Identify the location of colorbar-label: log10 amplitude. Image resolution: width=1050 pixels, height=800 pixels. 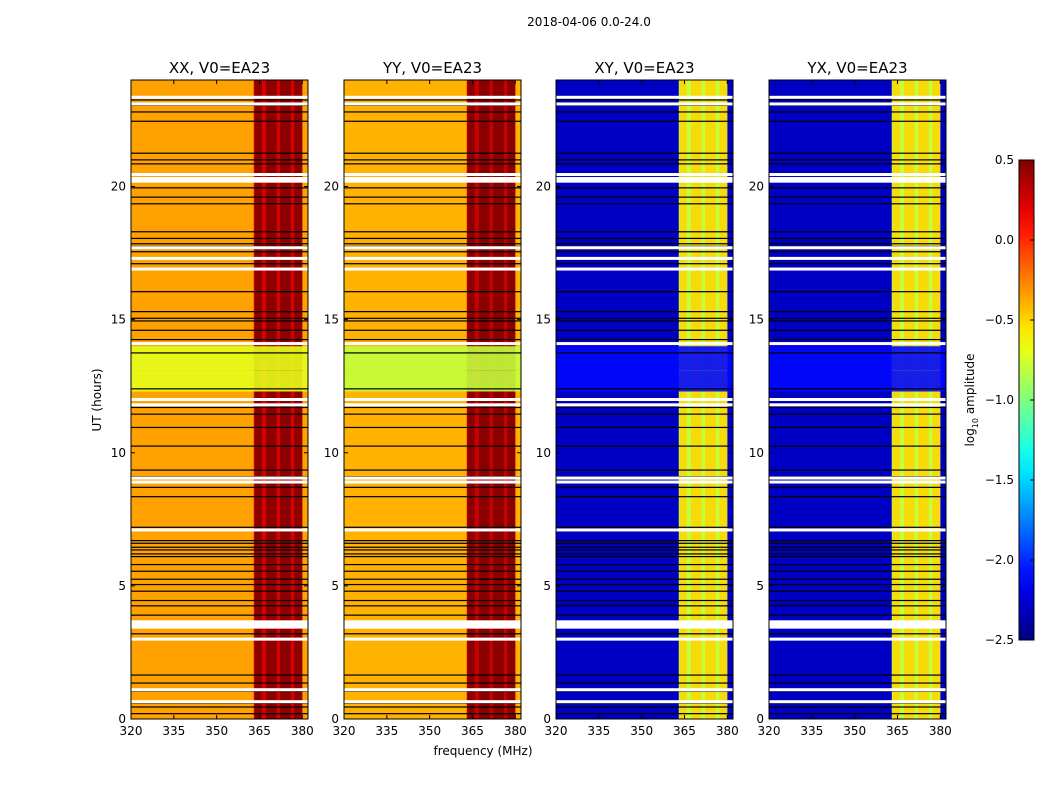
(971, 400).